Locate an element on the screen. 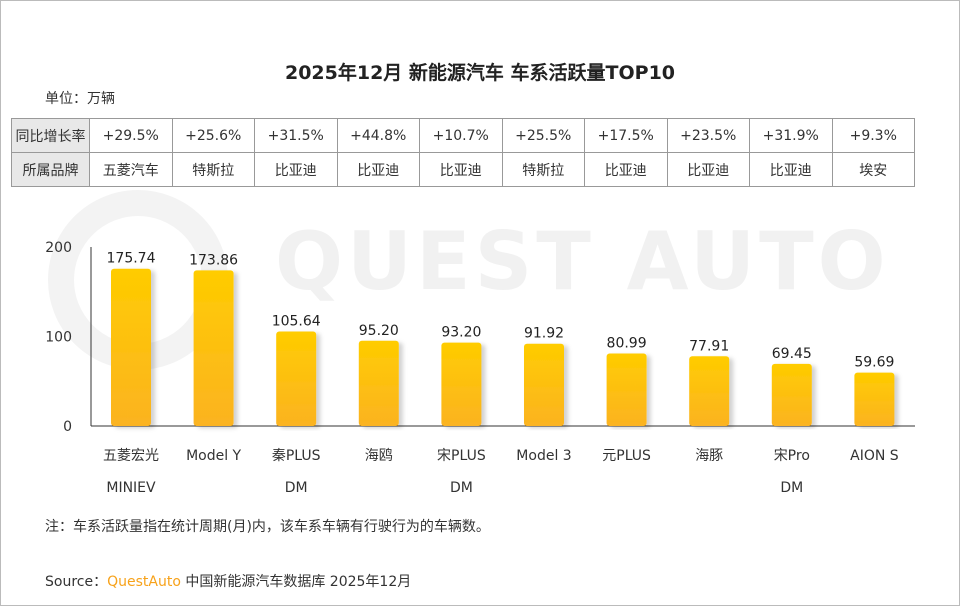 Image resolution: width=960 pixels, height=606 pixels. row-header-growth: 同比增长率 is located at coordinates (50, 135).